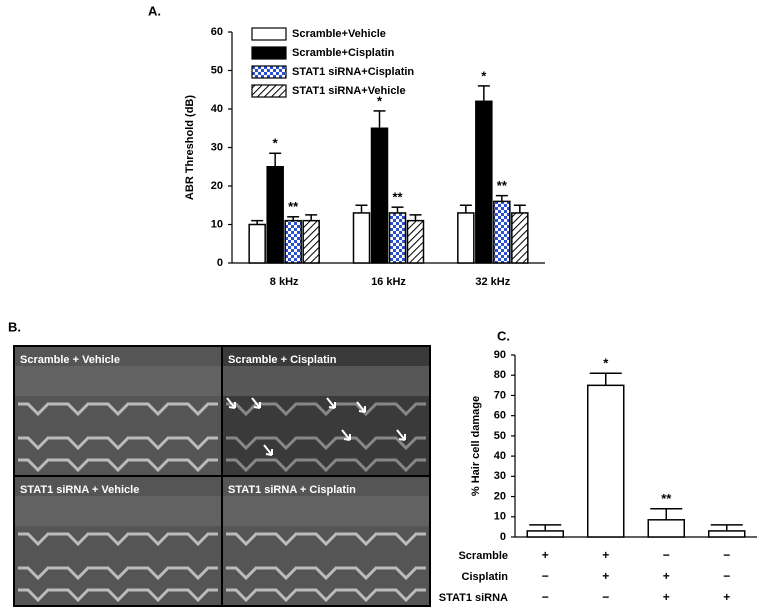 This screenshot has height=612, width=762. What do you see at coordinates (353, 72) in the screenshot?
I see `legend-label: STAT1 siRNA+Cisplatin` at bounding box center [353, 72].